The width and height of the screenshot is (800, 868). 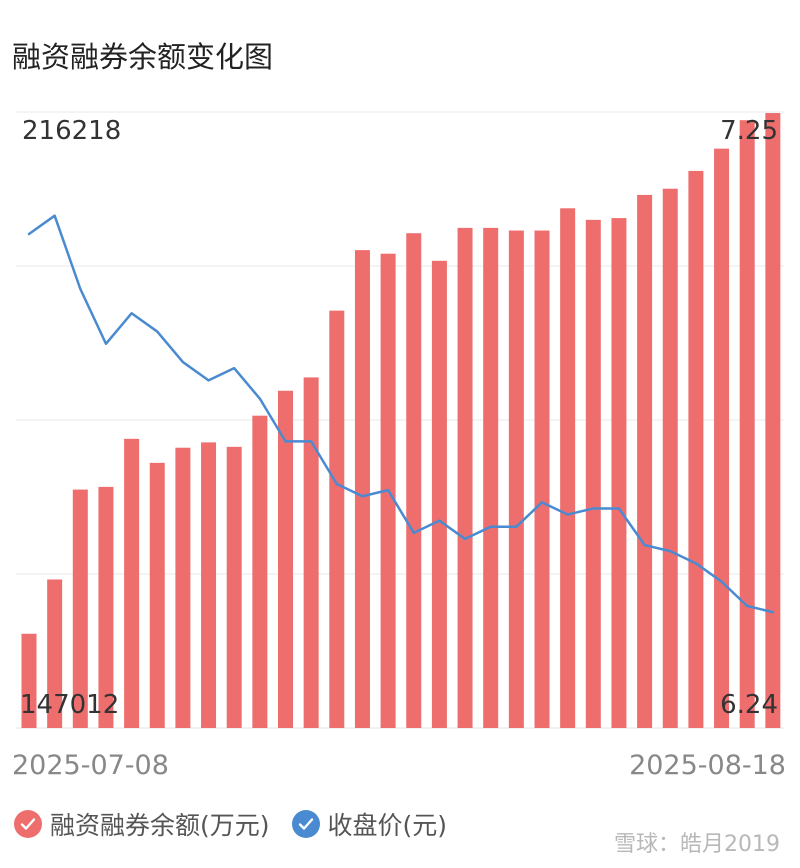 I want to click on right-axis-max-label: 7.25, so click(x=749, y=131).